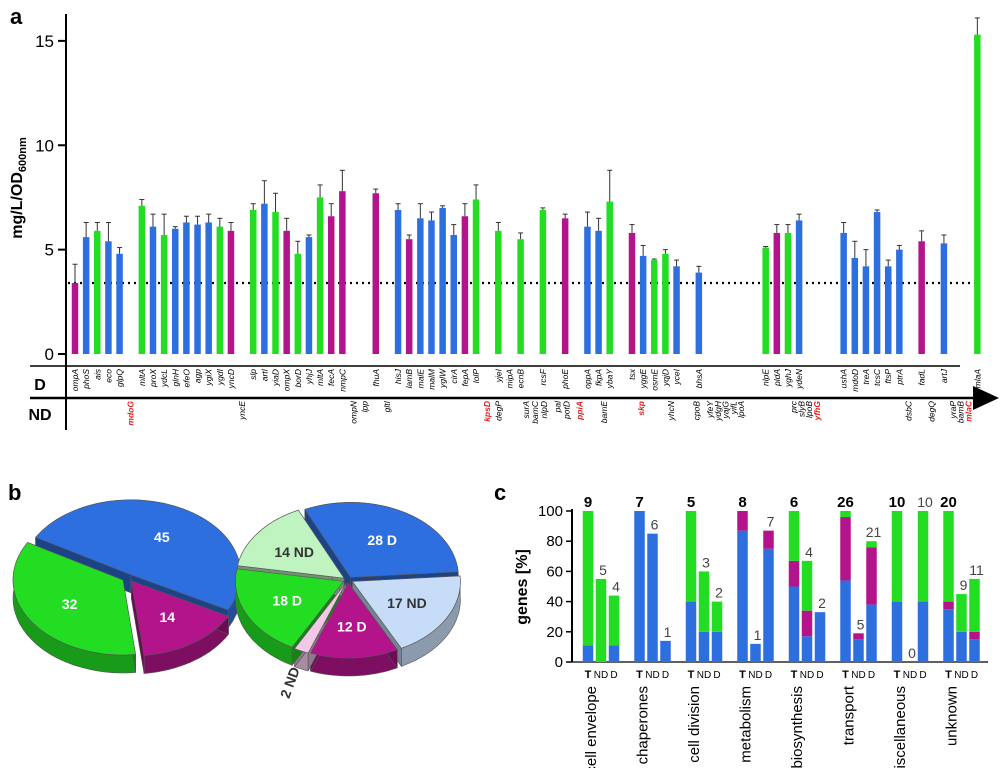  What do you see at coordinates (964, 585) in the screenshot?
I see `count-label-unknown-ND: 9` at bounding box center [964, 585].